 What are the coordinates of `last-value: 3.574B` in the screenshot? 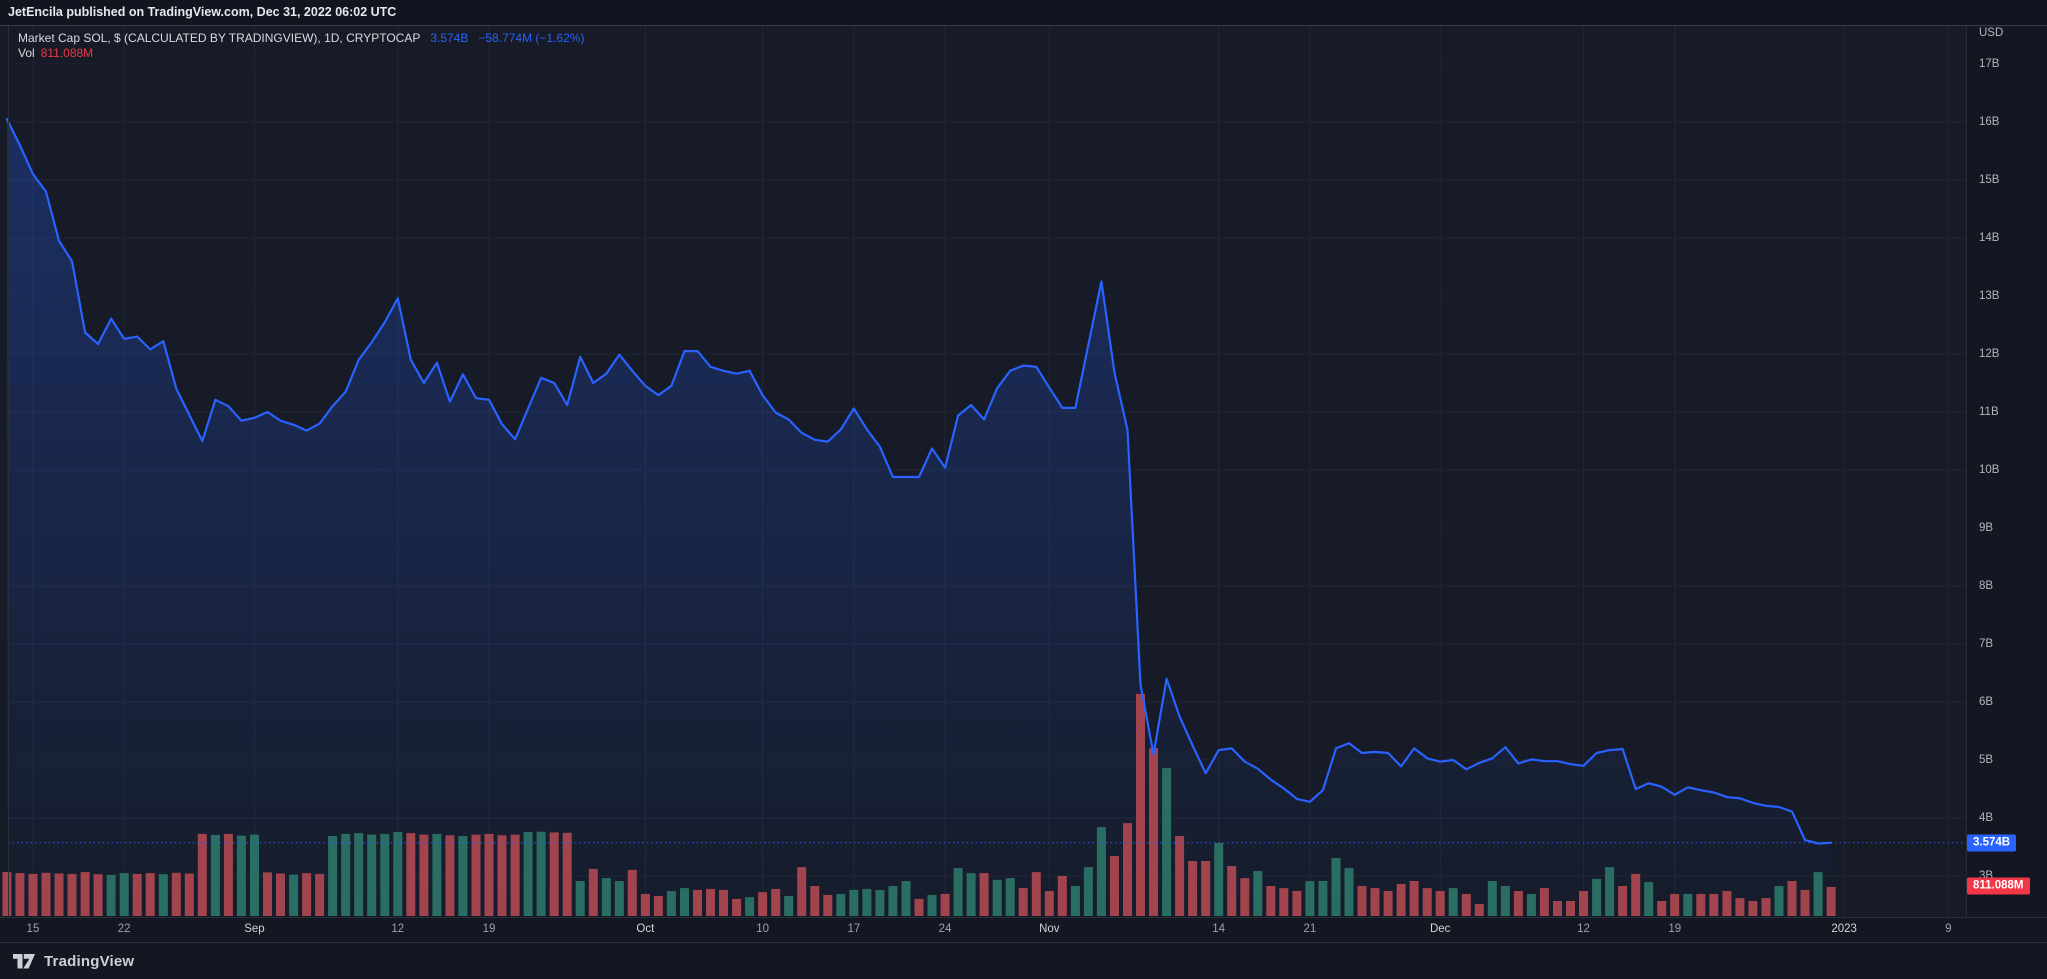 It's located at (449, 38).